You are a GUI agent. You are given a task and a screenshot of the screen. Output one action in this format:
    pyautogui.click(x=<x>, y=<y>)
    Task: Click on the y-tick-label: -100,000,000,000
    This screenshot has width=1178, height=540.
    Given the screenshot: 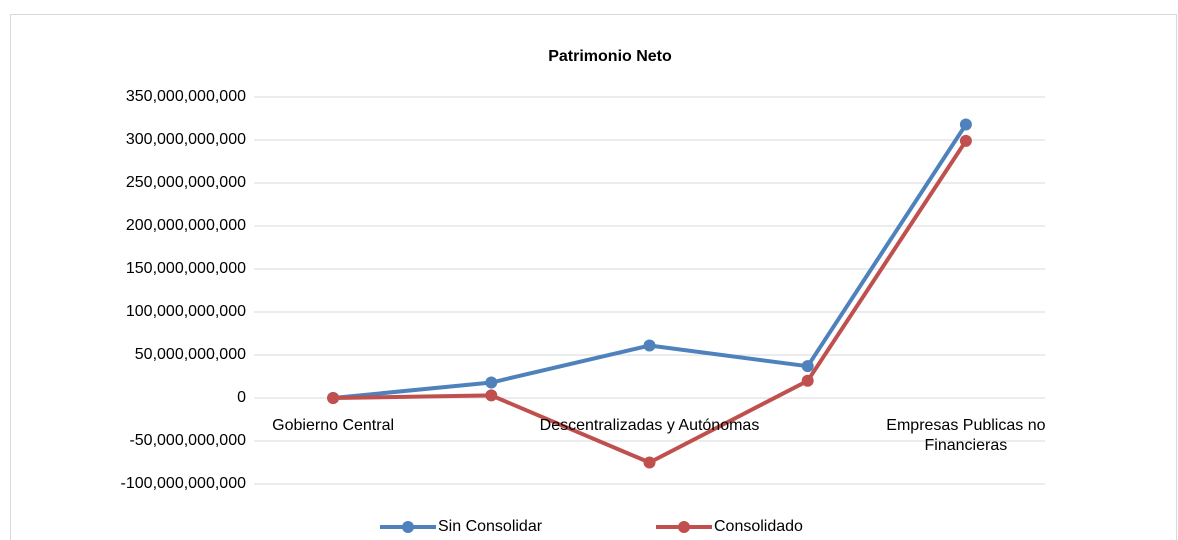 What is the action you would take?
    pyautogui.click(x=184, y=483)
    